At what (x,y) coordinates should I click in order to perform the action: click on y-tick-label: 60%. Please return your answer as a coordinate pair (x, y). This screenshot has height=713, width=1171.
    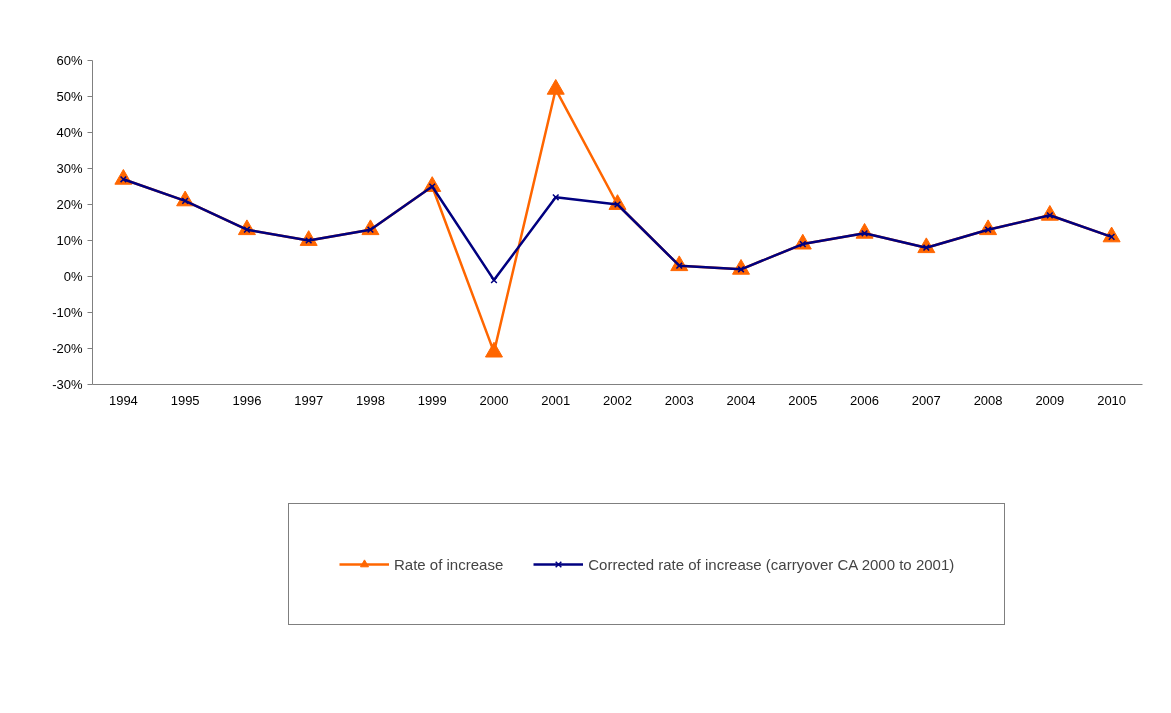
    Looking at the image, I should click on (69, 60).